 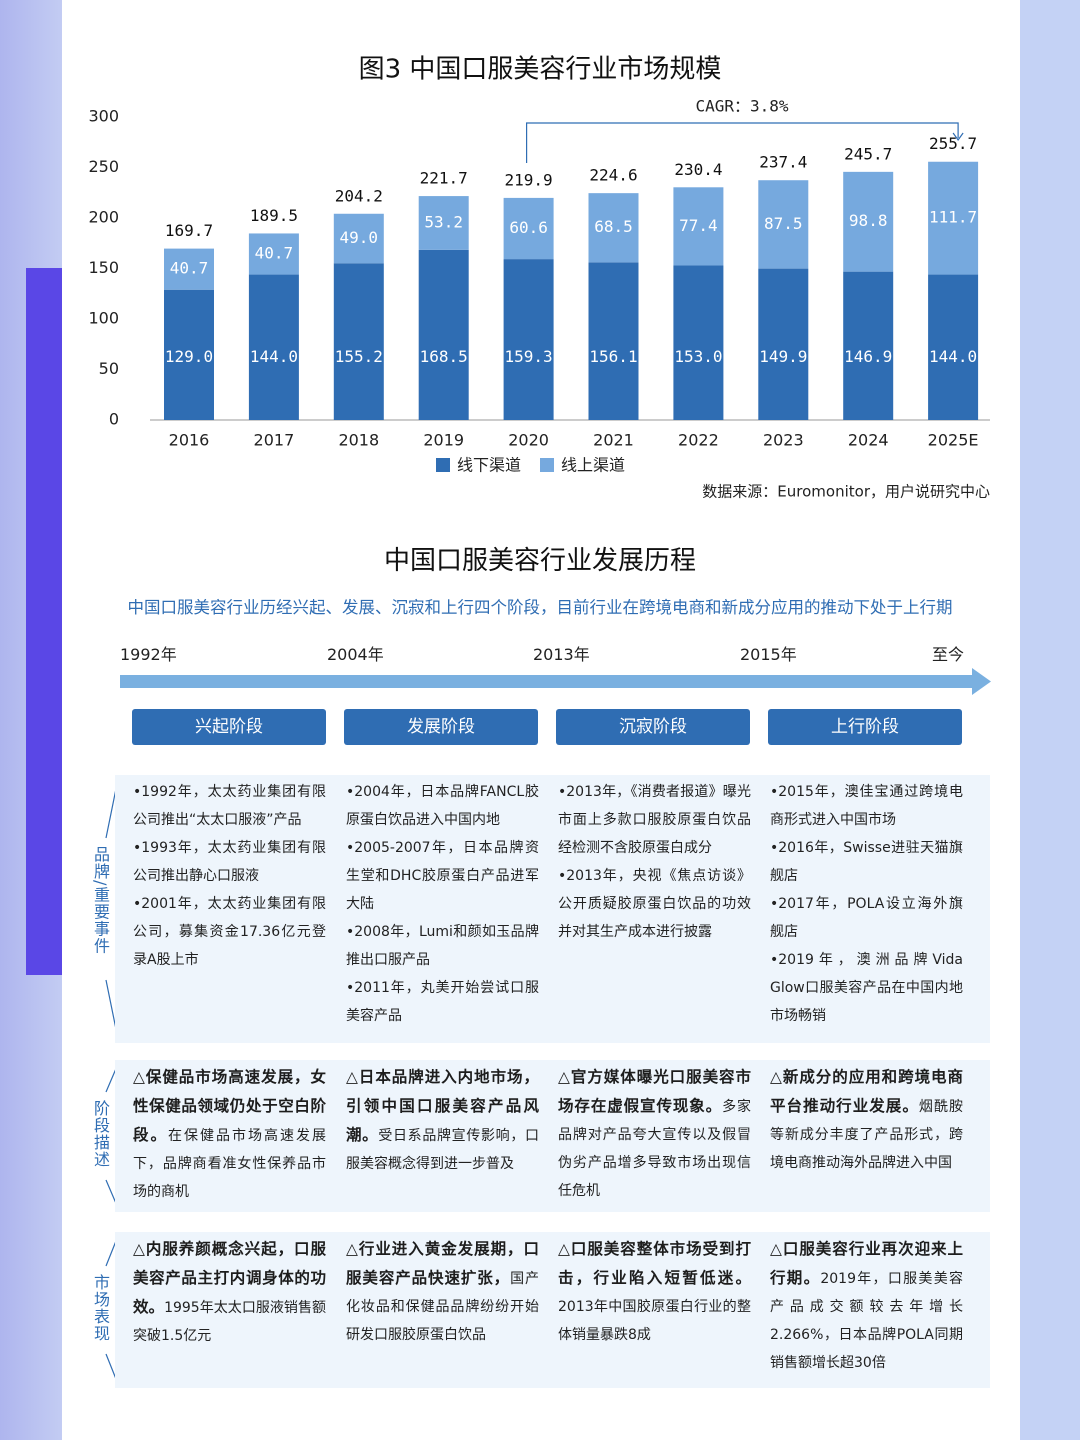 What do you see at coordinates (783, 356) in the screenshot?
I see `value-label: 149.9` at bounding box center [783, 356].